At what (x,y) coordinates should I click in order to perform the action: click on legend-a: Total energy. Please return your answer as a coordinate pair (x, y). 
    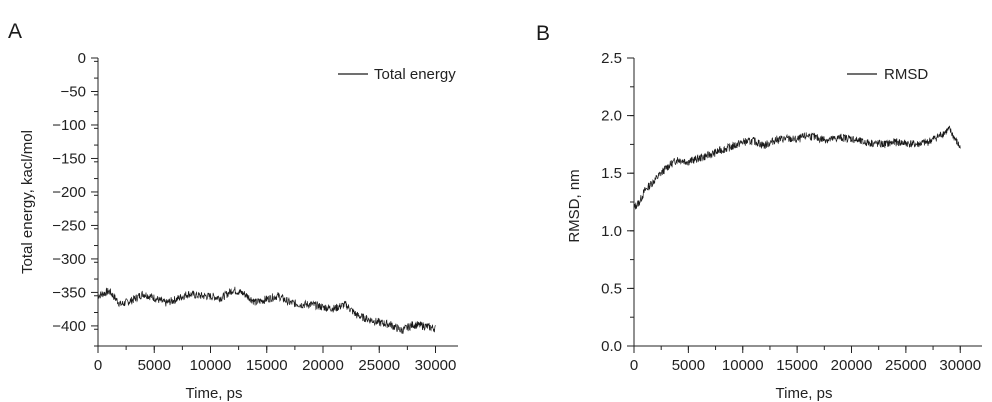
    Looking at the image, I should click on (397, 74).